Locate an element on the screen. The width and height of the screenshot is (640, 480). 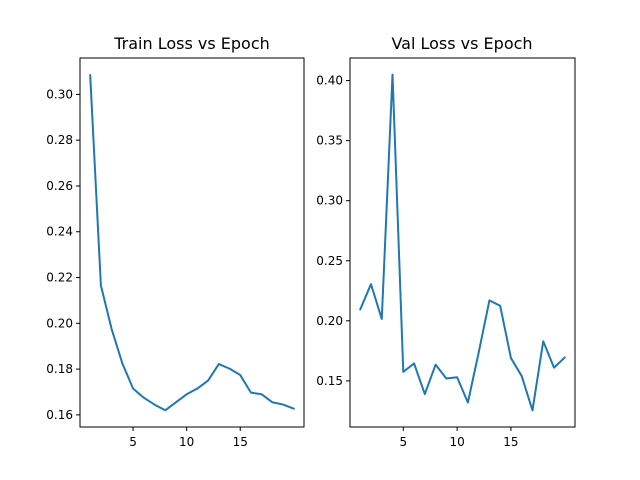
y-tick-label: 0.22 is located at coordinates (59, 278).